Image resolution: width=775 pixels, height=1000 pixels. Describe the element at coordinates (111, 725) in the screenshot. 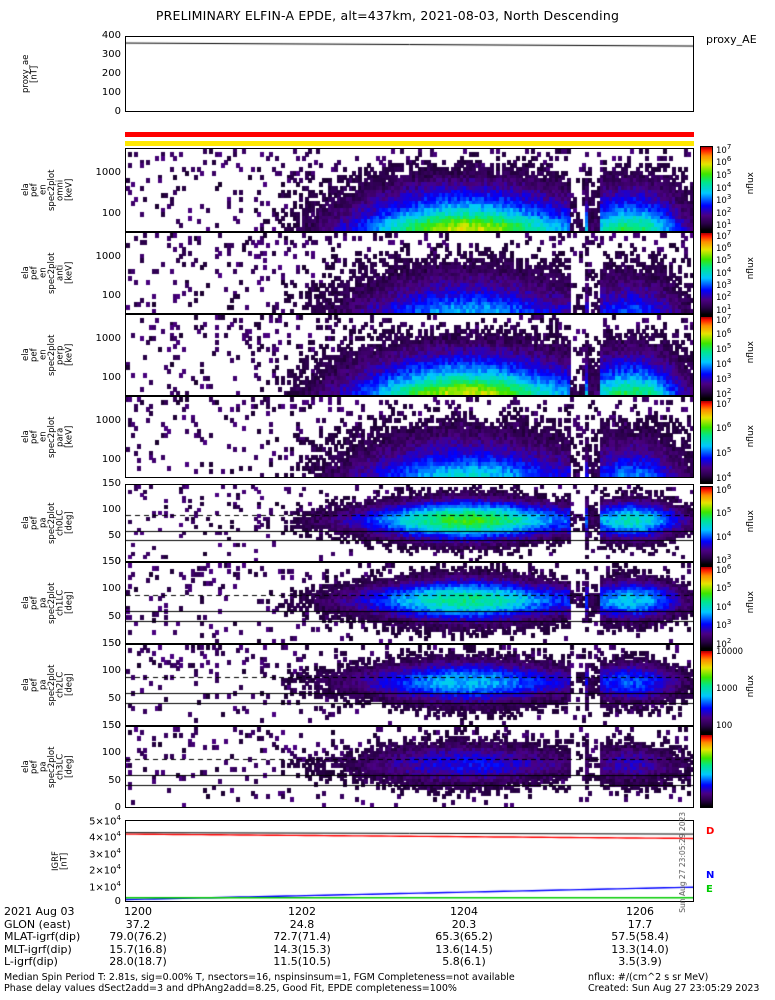

I see `tick-ch3lc-0: 150` at that location.